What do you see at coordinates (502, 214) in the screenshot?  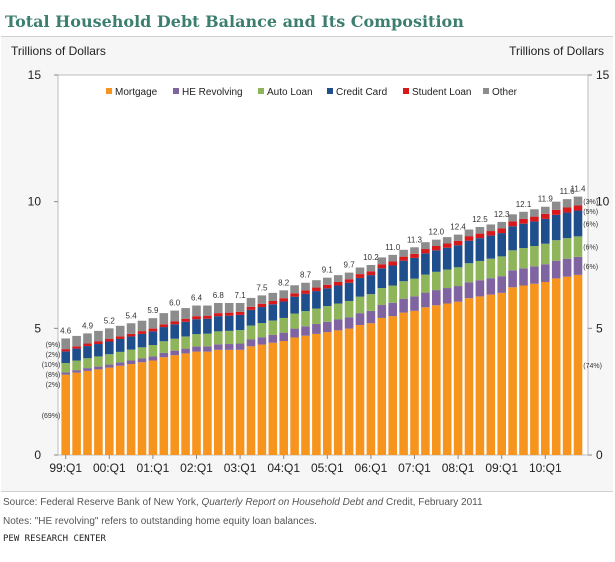 I see `bar-total-label: 12.3` at bounding box center [502, 214].